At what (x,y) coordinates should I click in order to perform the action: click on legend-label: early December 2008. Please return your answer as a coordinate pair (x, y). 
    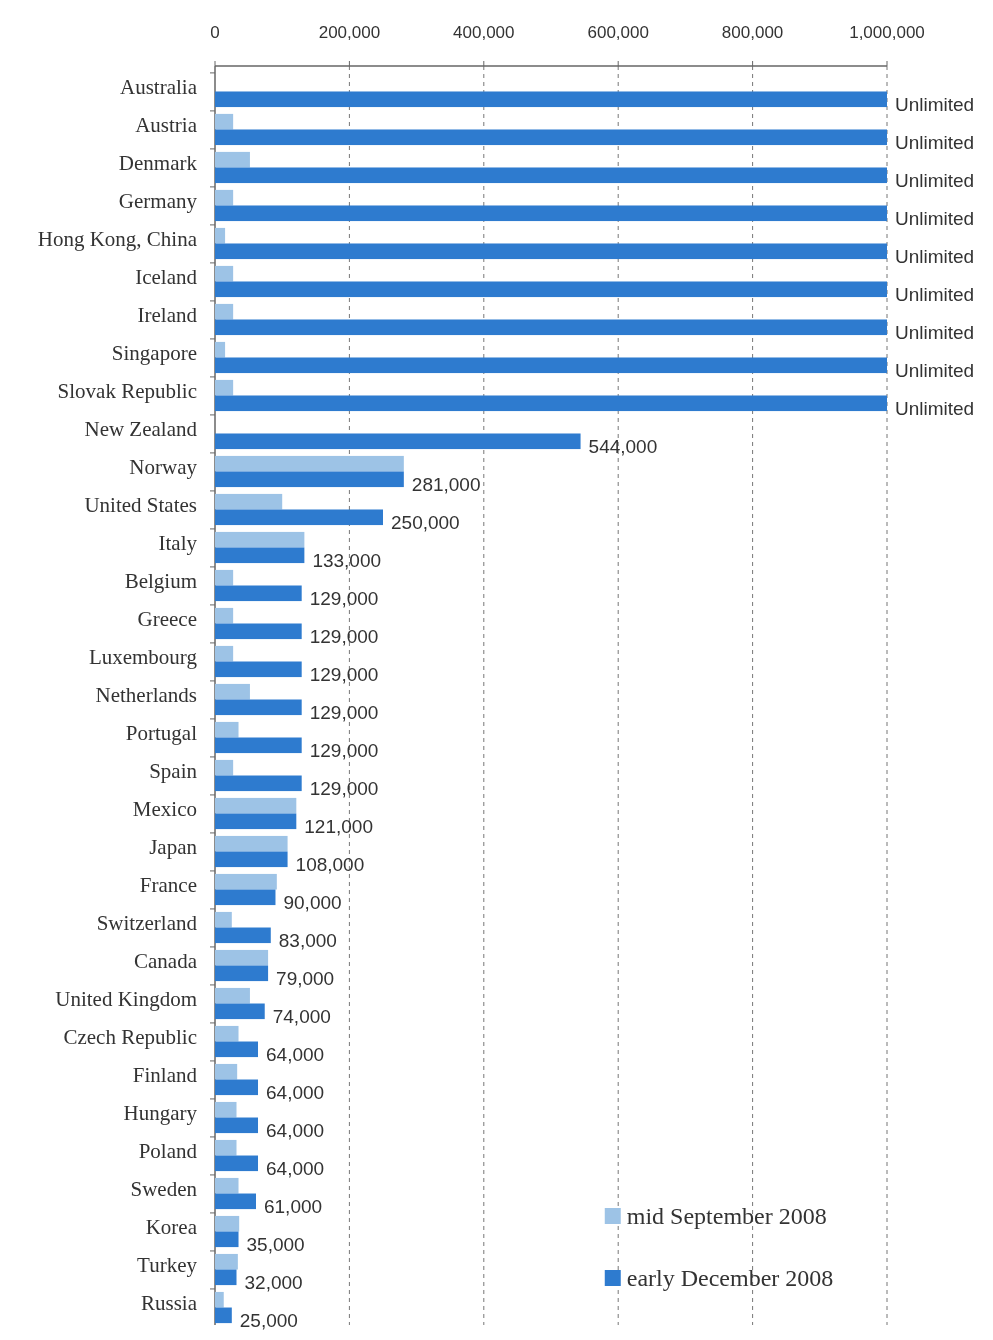
    Looking at the image, I should click on (730, 1278).